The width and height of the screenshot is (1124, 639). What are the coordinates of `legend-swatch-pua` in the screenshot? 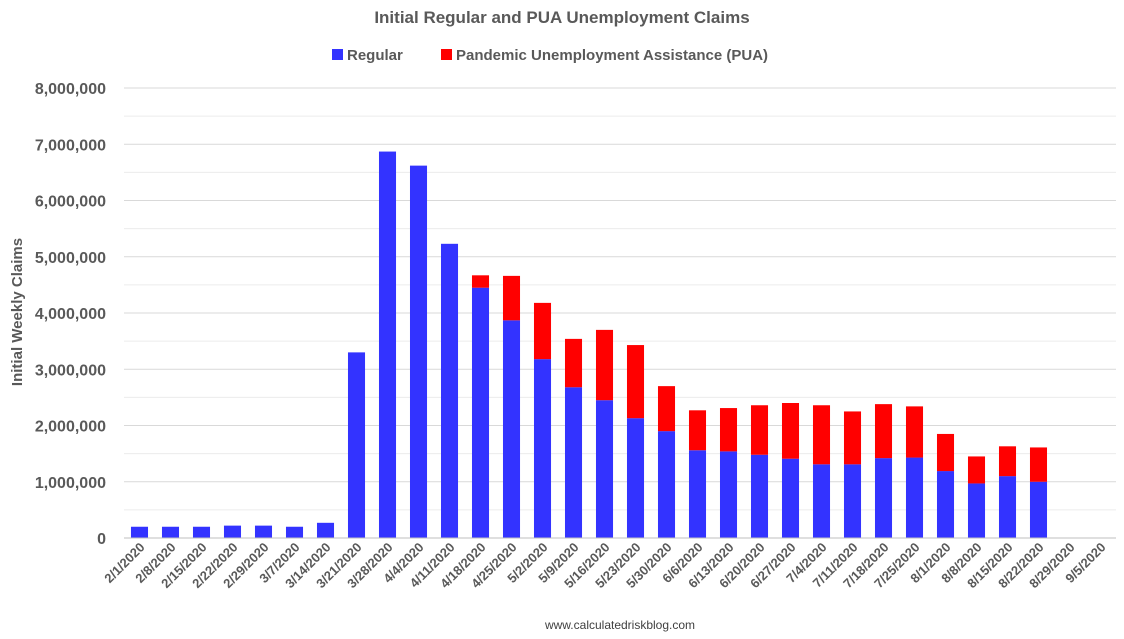 It's located at (446, 54).